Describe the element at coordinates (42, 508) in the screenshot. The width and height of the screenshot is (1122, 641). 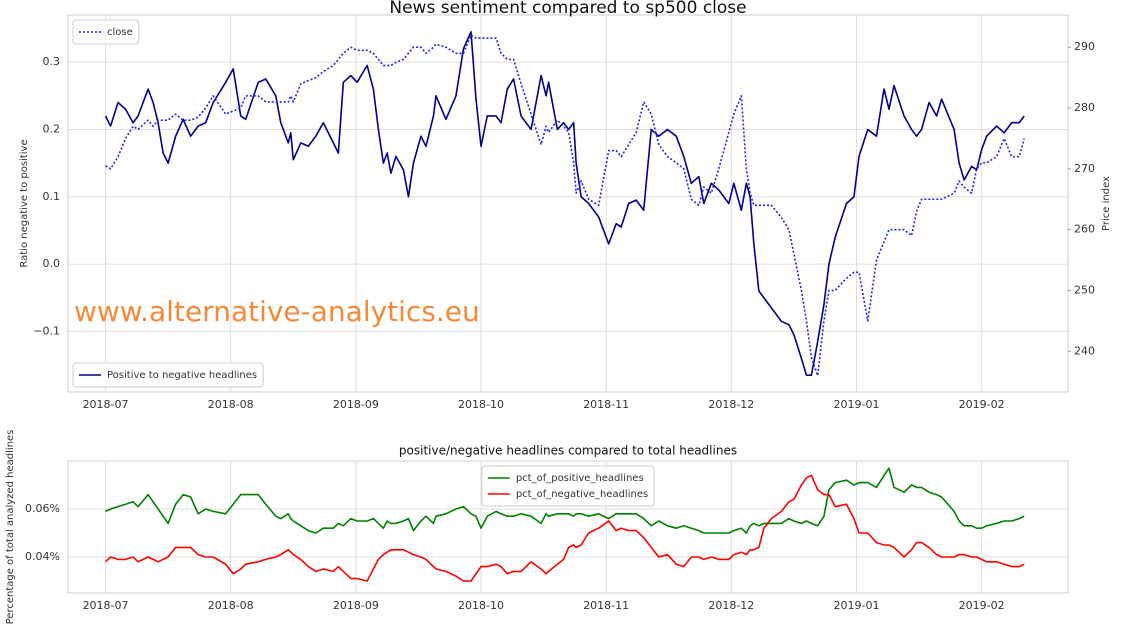
I see `y-tick-label: 0.06%` at that location.